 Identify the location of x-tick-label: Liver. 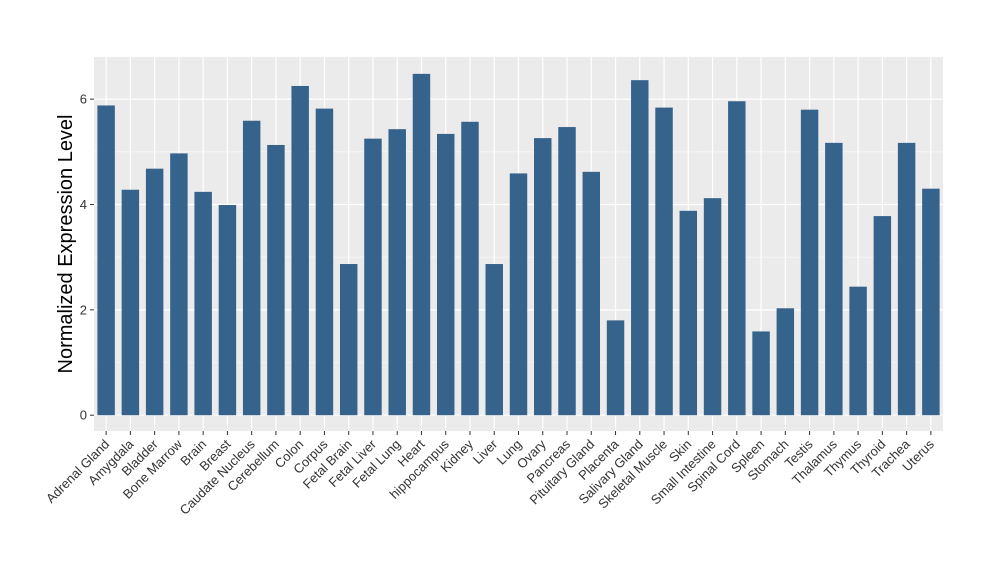
(485, 451).